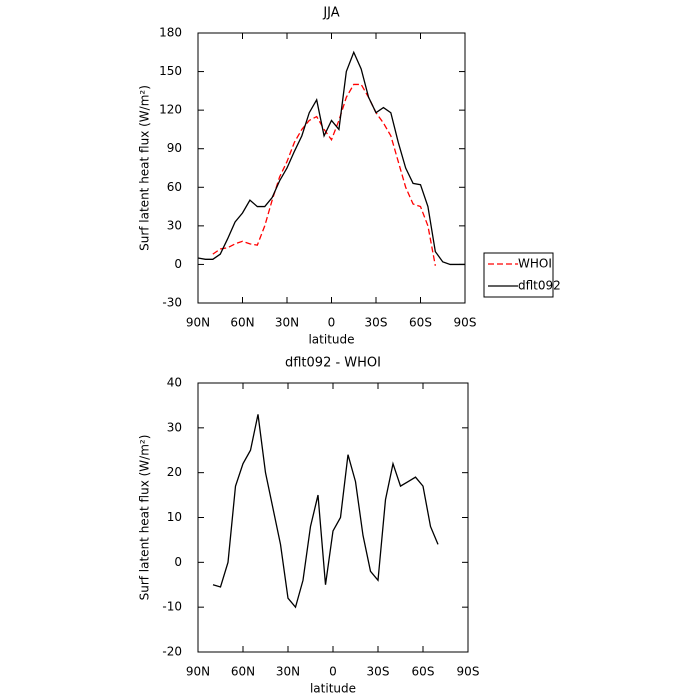  Describe the element at coordinates (535, 264) in the screenshot. I see `legend-label: WHOI` at that location.